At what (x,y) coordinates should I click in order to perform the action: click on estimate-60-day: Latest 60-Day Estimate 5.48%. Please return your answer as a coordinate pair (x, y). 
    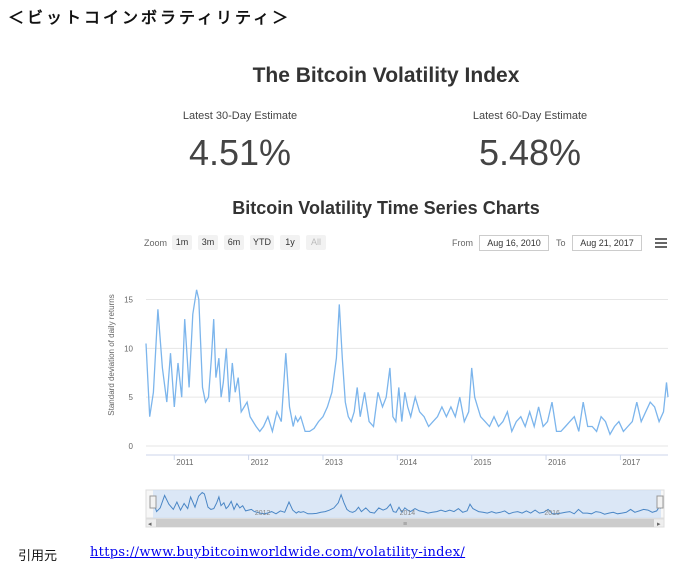
    Looking at the image, I should click on (530, 142).